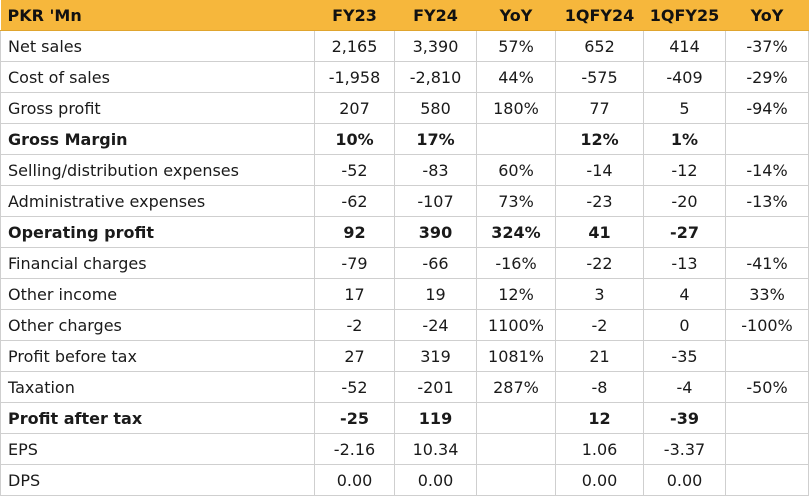 The width and height of the screenshot is (811, 496). I want to click on table-cell: 17, so click(354, 294).